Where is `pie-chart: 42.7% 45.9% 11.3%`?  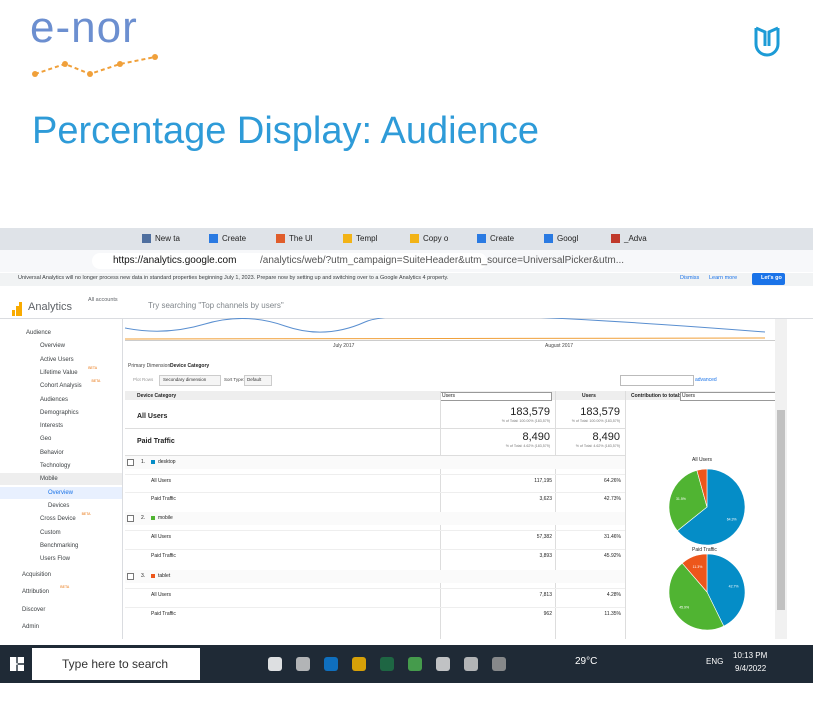 pie-chart: 42.7% 45.9% 11.3% is located at coordinates (707, 592).